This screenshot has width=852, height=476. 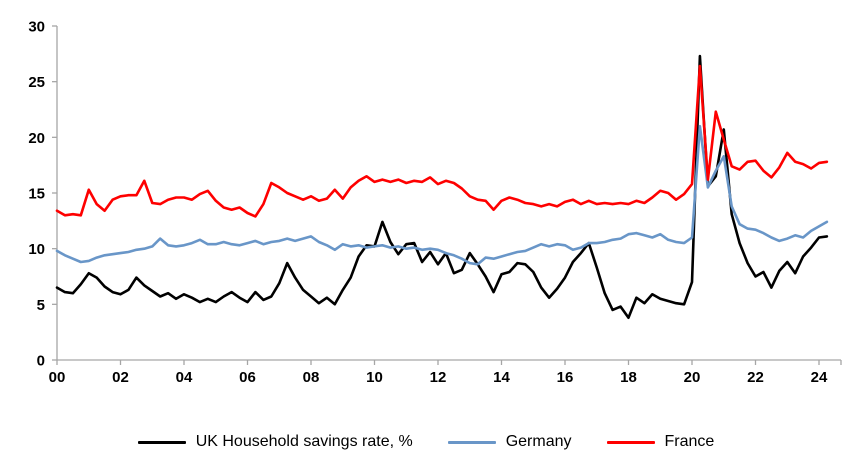 I want to click on germany-legend-label: Germany, so click(x=538, y=441).